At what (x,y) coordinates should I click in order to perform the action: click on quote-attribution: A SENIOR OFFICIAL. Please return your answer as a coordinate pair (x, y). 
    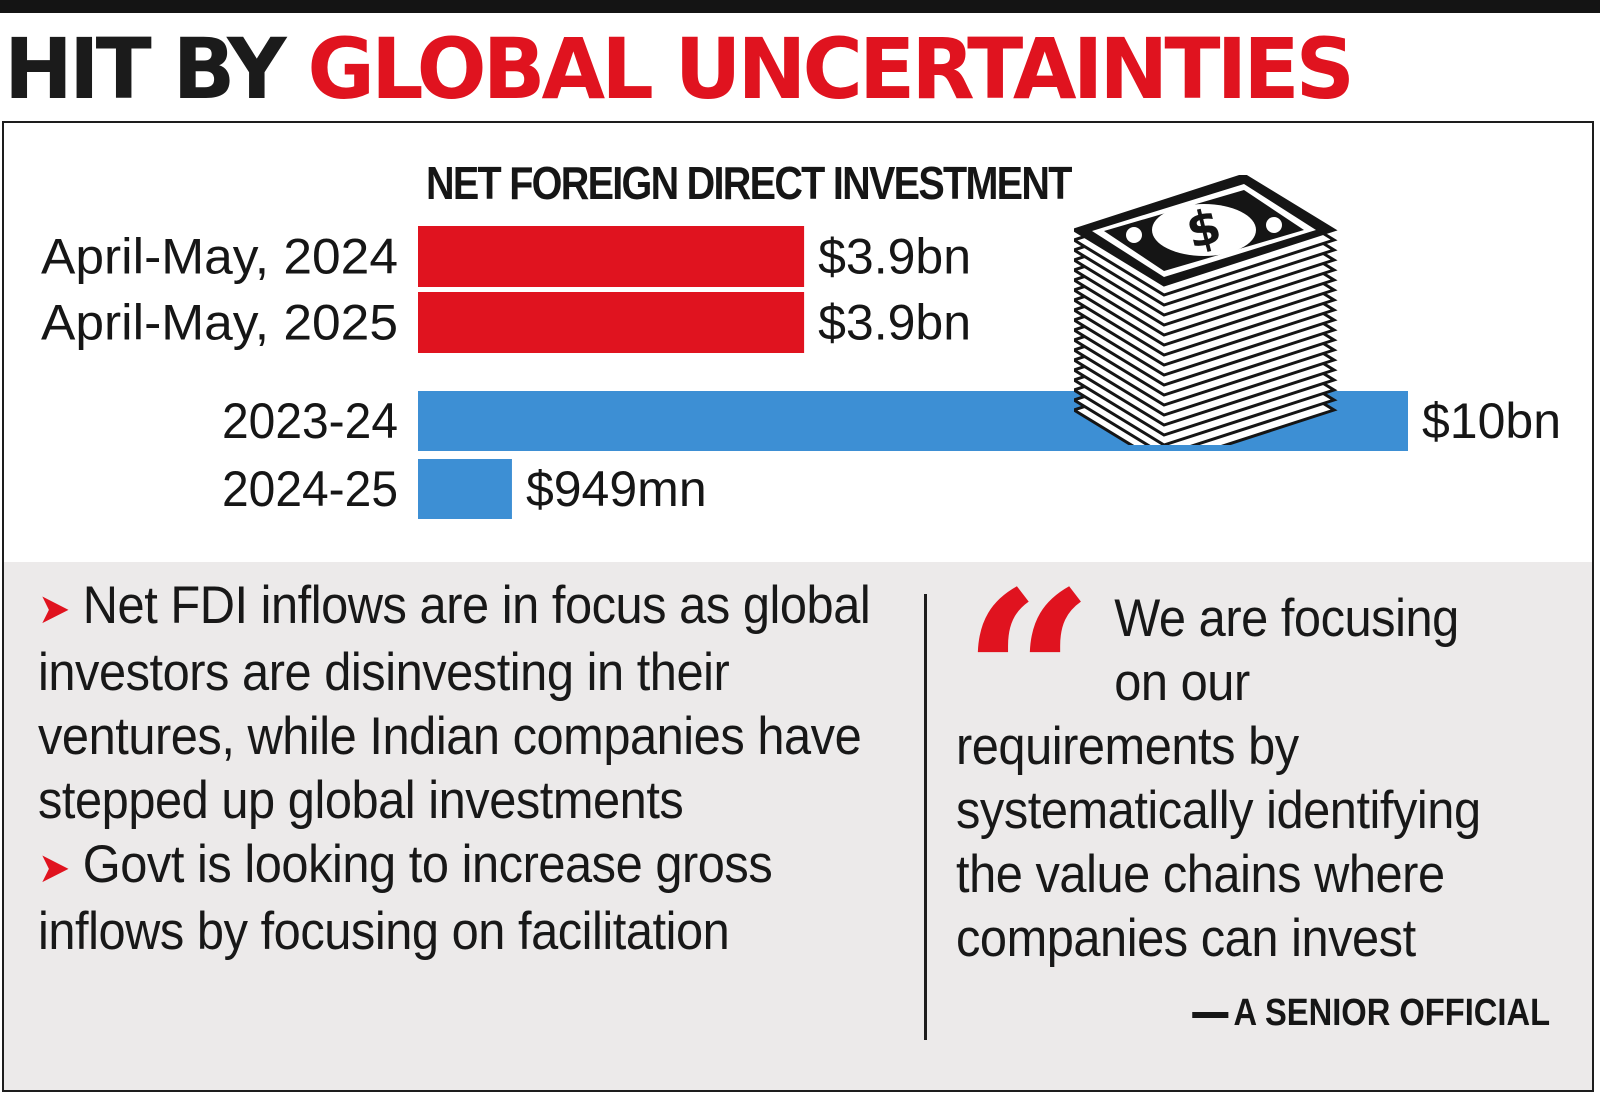
    Looking at the image, I should click on (1371, 1013).